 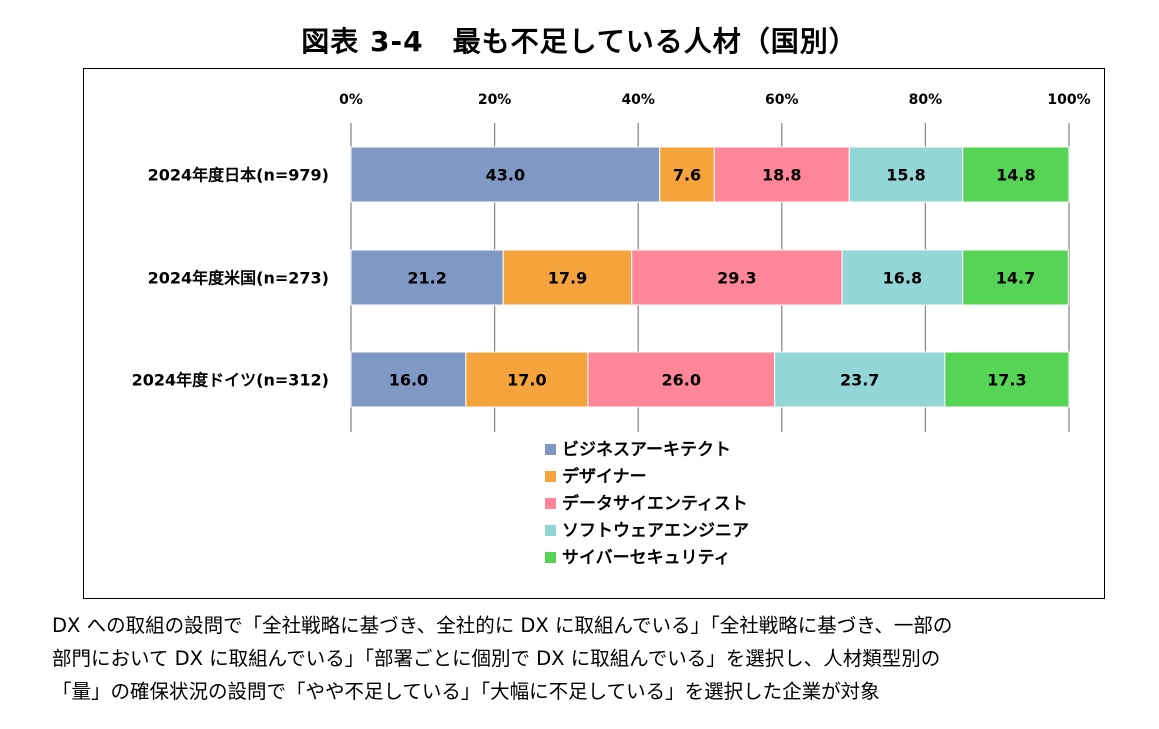 I want to click on data-label: 15.8, so click(x=905, y=175).